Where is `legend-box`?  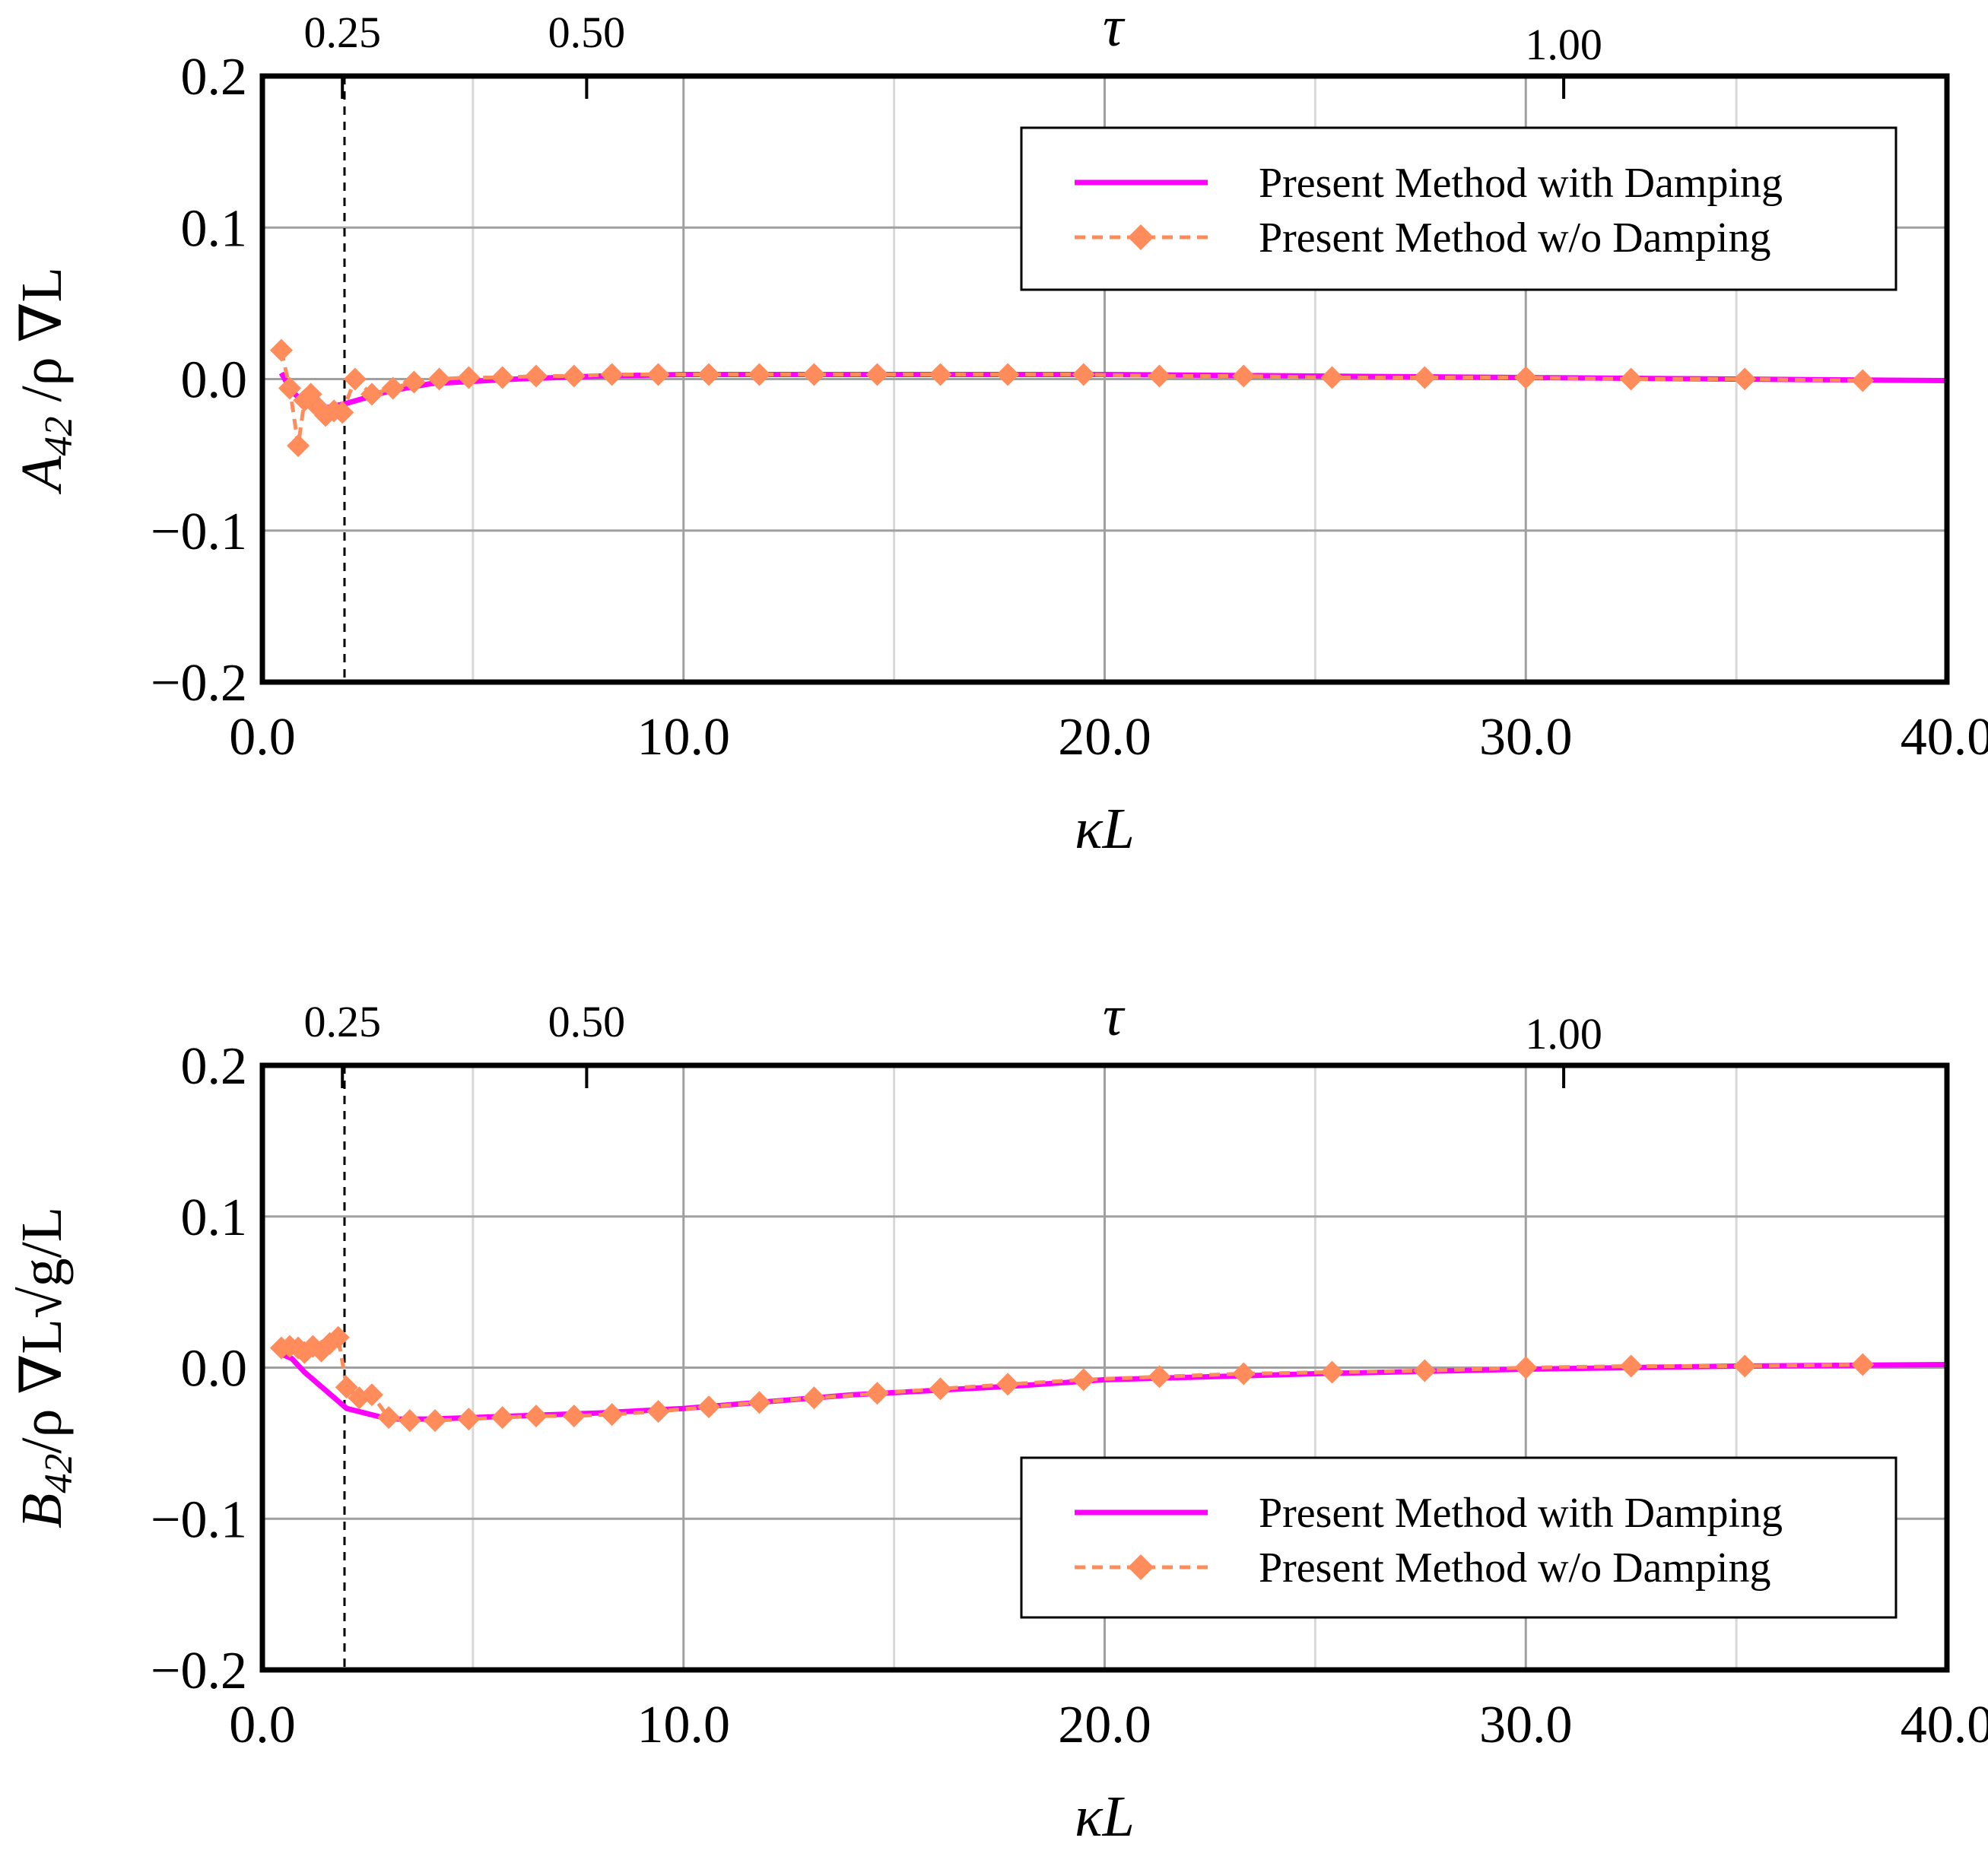
legend-box is located at coordinates (1458, 208).